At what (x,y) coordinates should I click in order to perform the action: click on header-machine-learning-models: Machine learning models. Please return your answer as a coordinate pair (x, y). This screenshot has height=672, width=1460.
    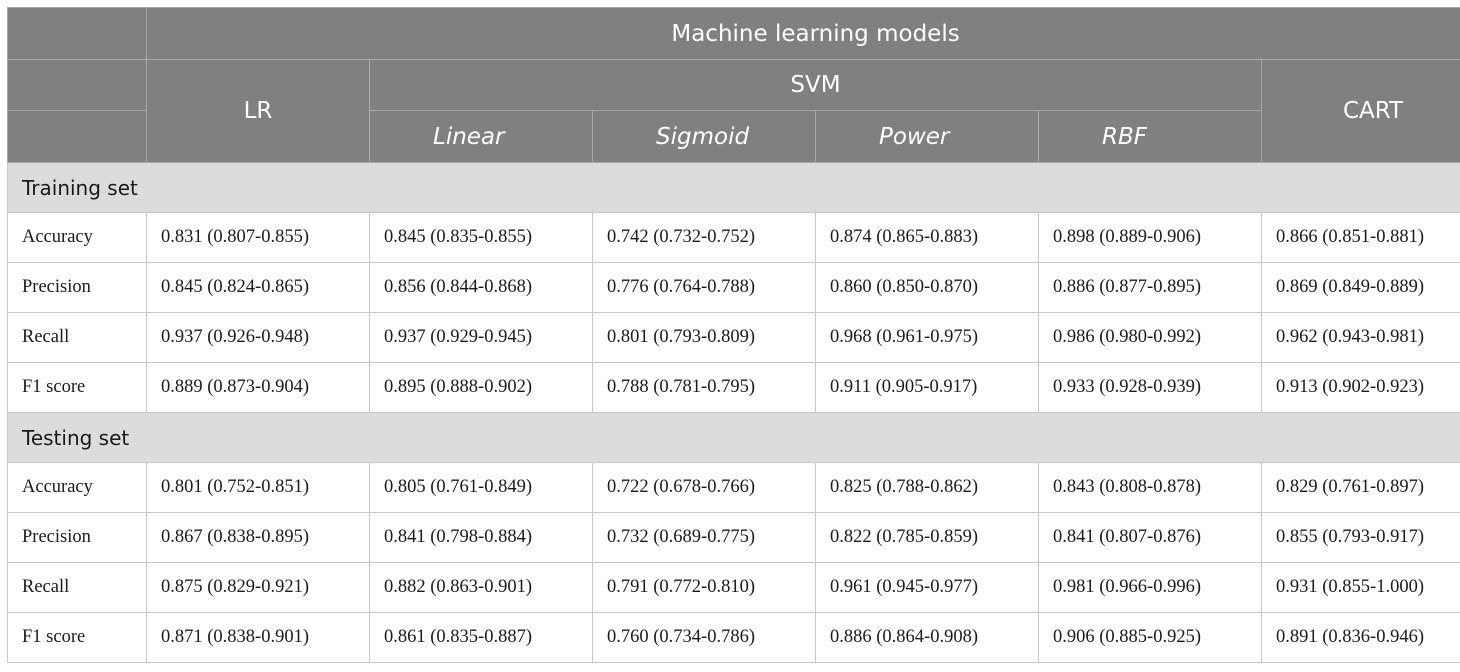
    Looking at the image, I should click on (802, 33).